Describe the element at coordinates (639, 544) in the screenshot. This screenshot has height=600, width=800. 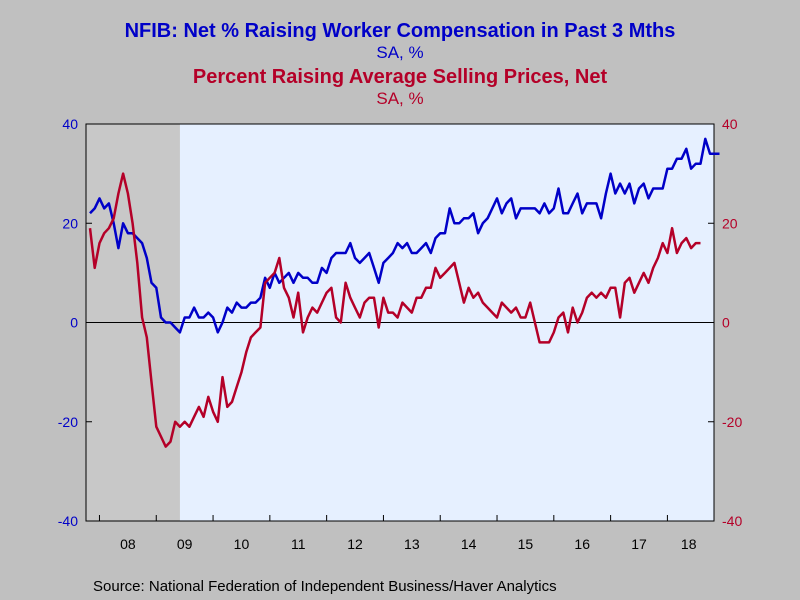
I see `x-tick-label: 17` at that location.